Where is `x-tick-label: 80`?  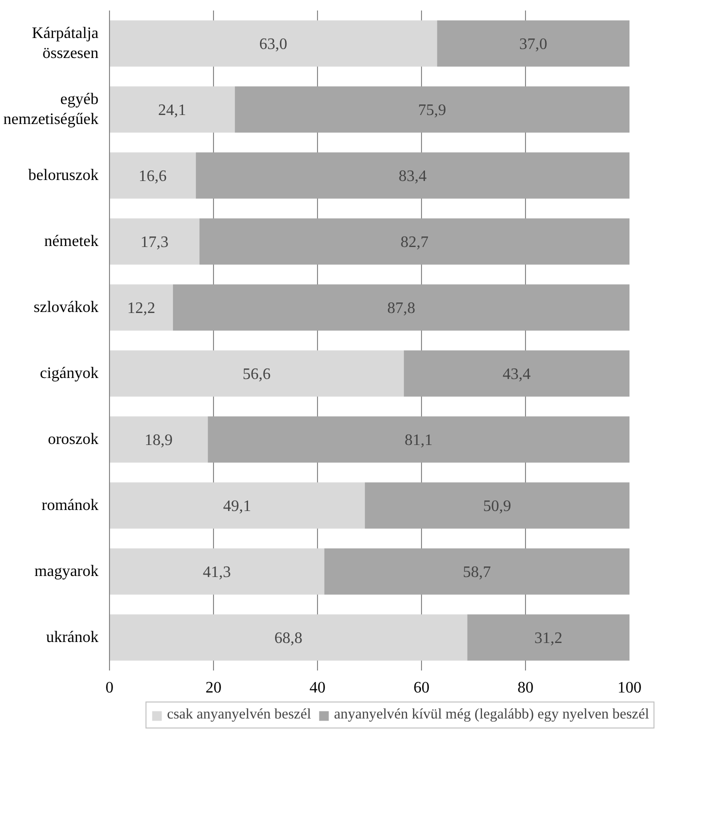
x-tick-label: 80 is located at coordinates (526, 688).